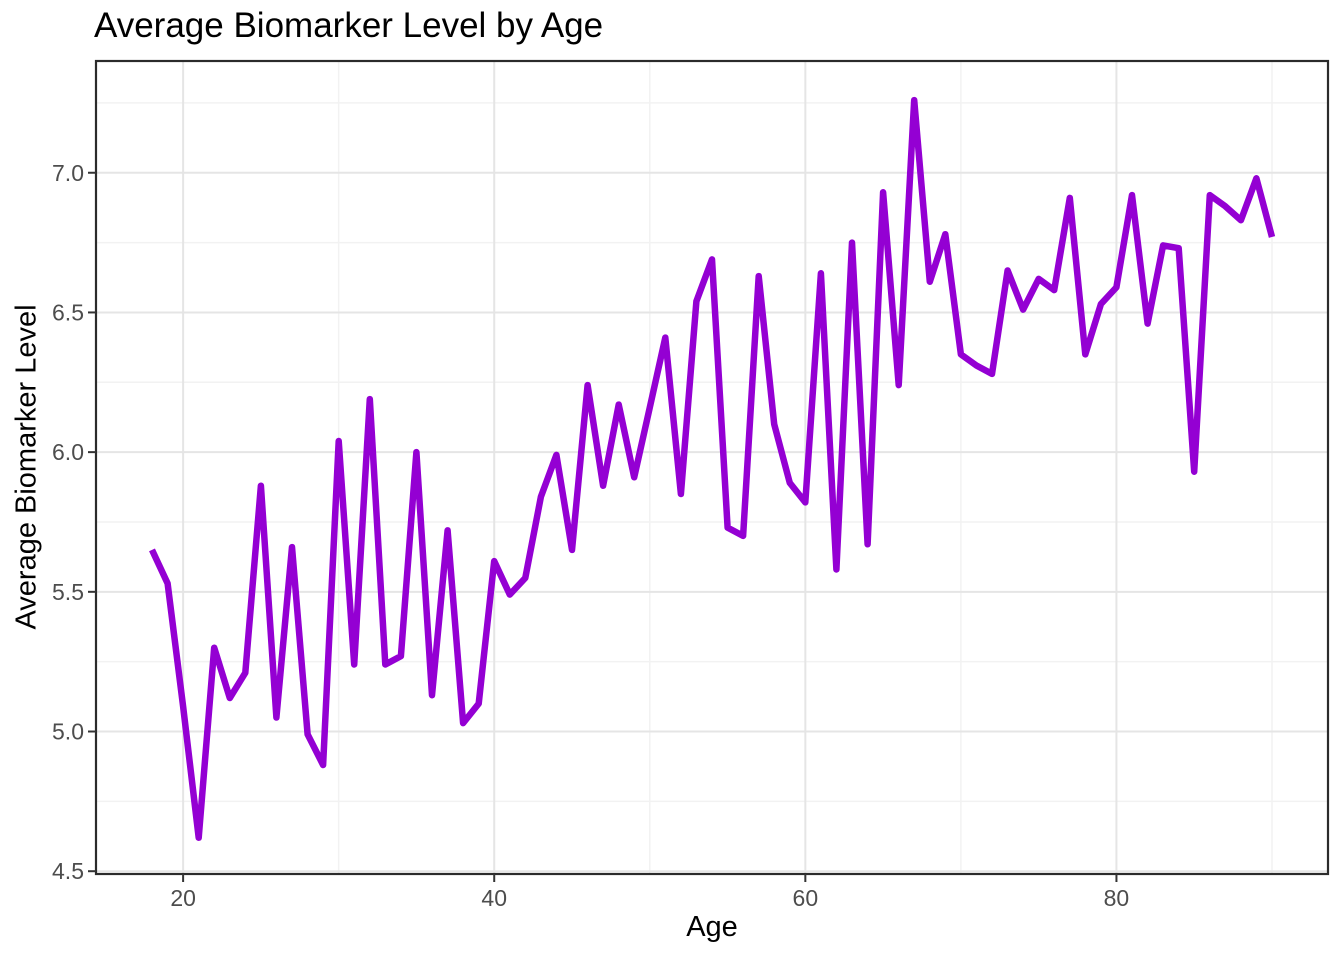 This screenshot has width=1344, height=960. I want to click on y-axis-tick-label: 5.5, so click(68, 592).